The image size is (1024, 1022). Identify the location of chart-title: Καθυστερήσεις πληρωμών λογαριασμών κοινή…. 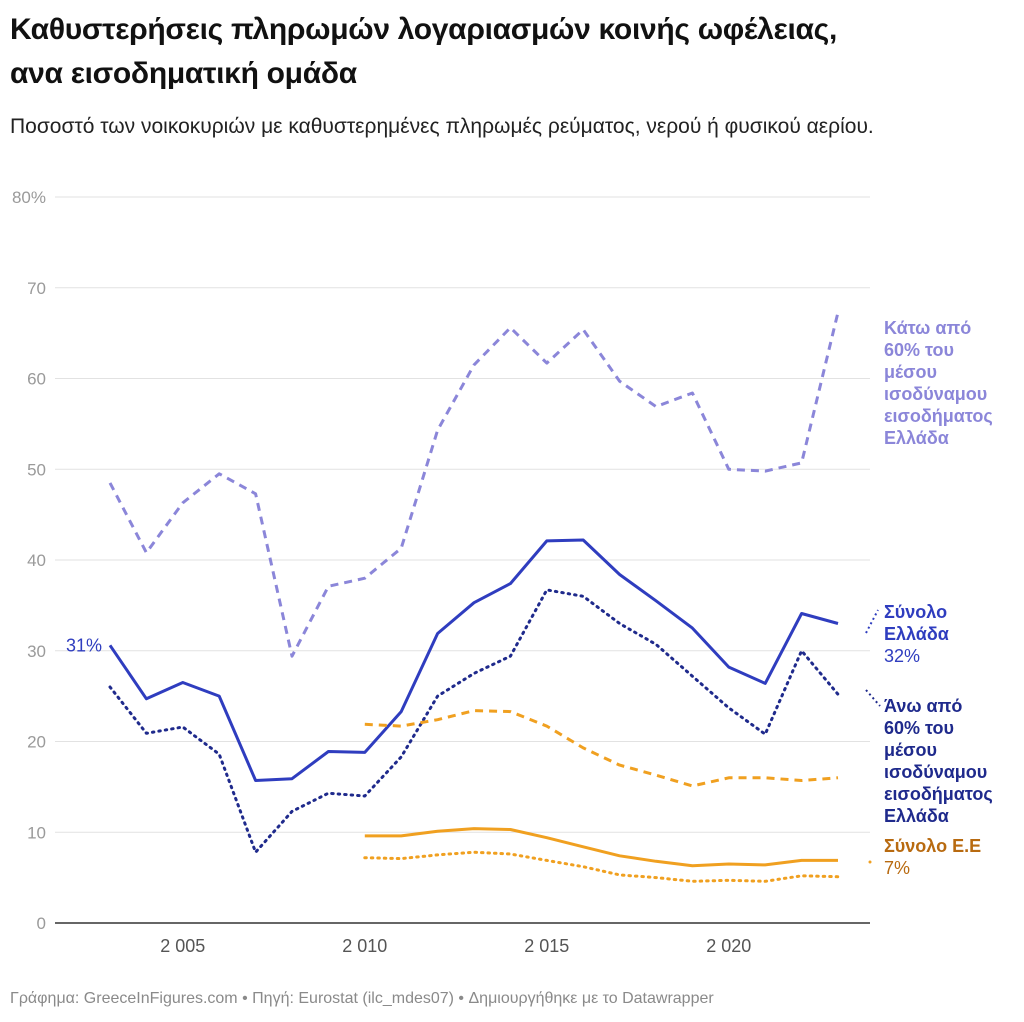
(424, 51).